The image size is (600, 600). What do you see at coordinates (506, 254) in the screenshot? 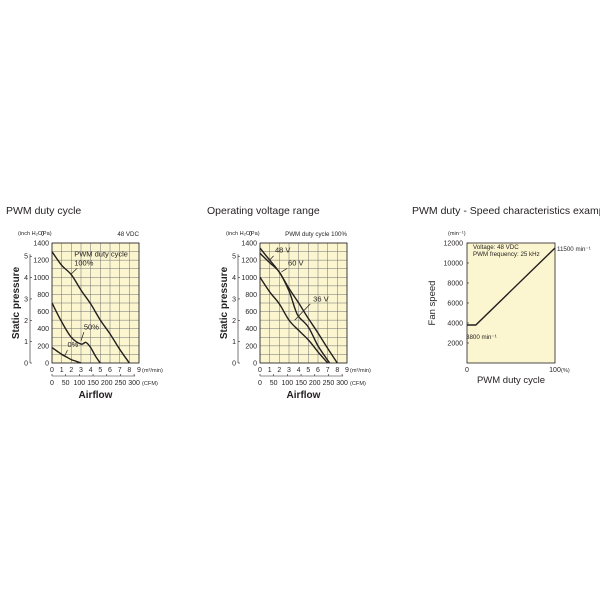
I see `c2-condition-text-1: PWM frequency: 25 kHz` at bounding box center [506, 254].